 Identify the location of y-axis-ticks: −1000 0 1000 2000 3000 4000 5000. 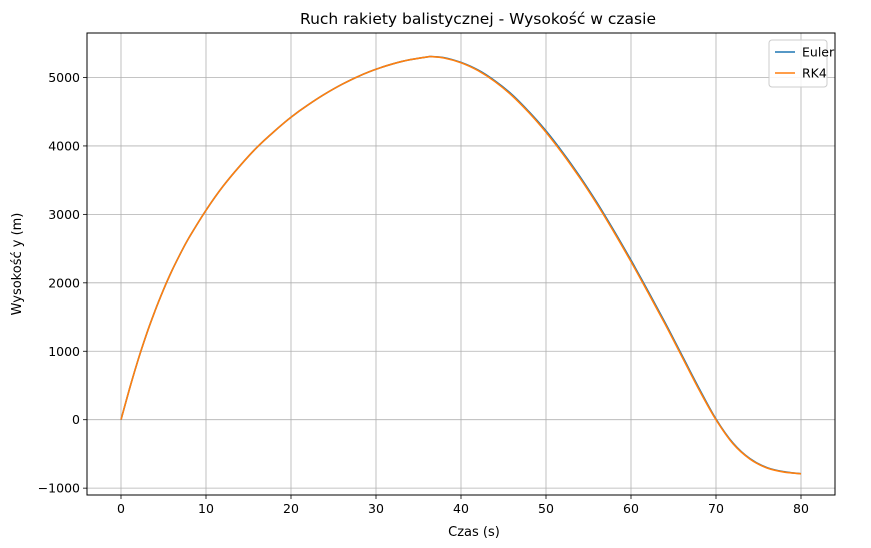
(62, 283).